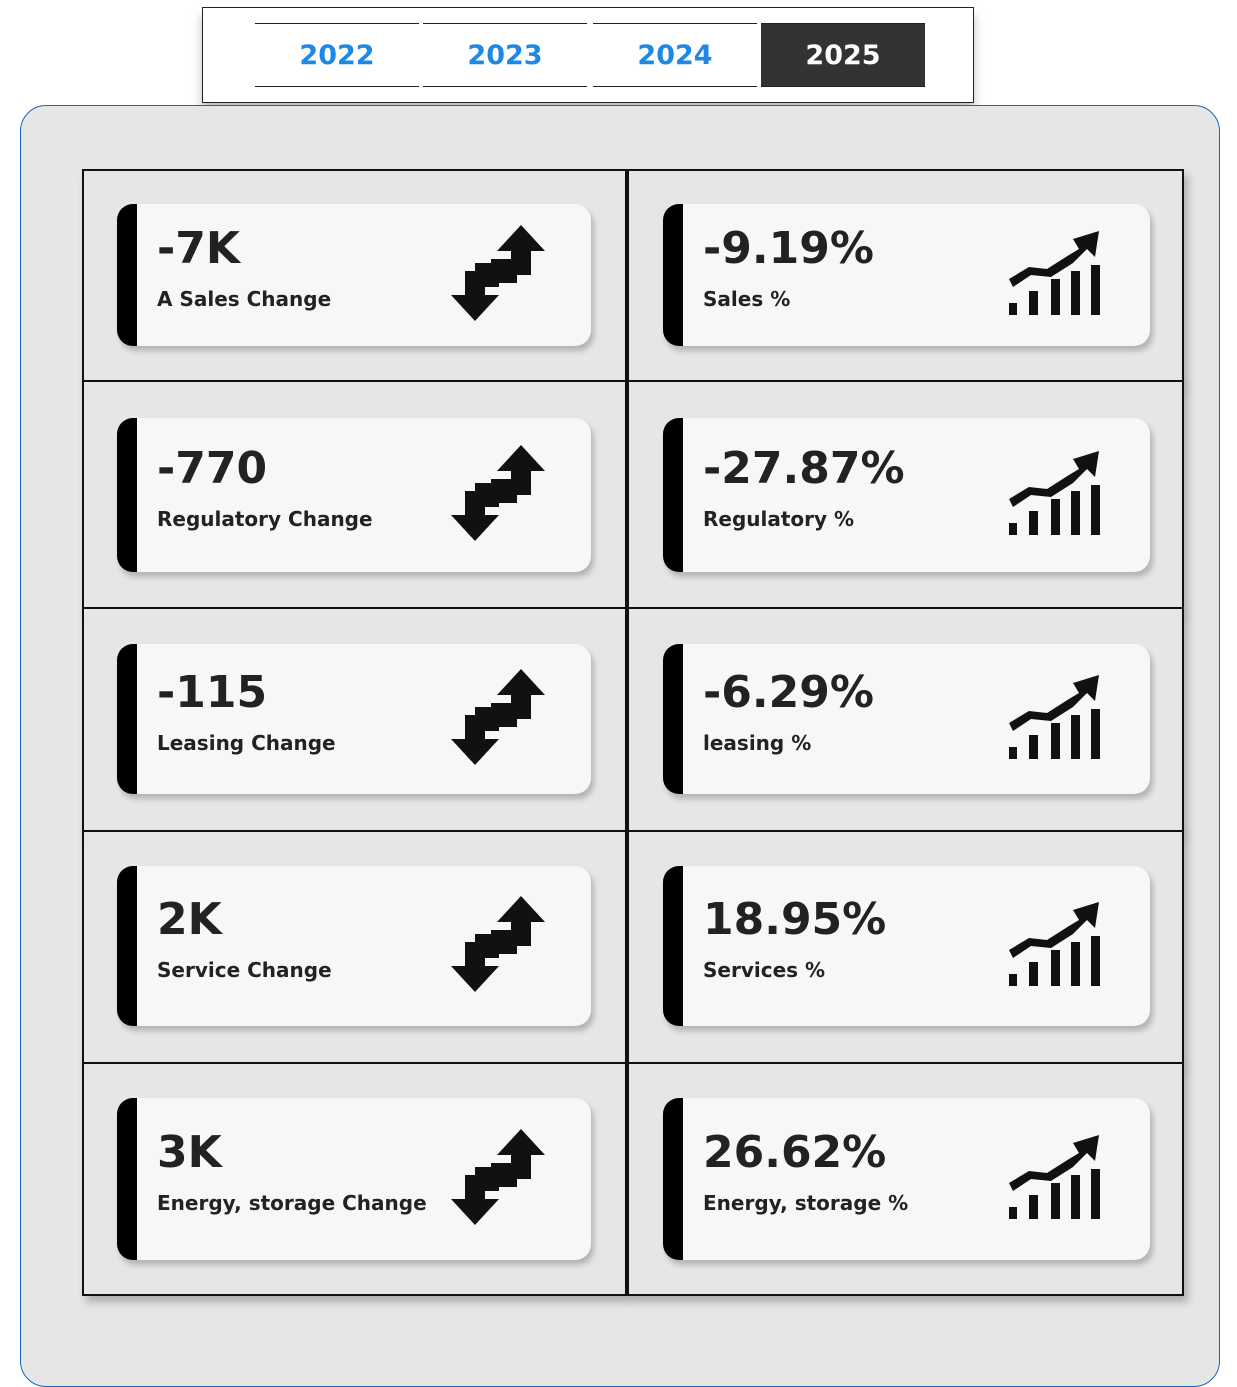  What do you see at coordinates (354, 275) in the screenshot?
I see `kpi-card: -7K A Sales Change` at bounding box center [354, 275].